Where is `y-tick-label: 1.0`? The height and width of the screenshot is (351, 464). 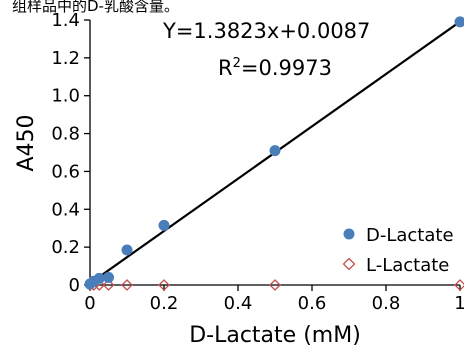 y-tick-label: 1.0 is located at coordinates (65, 96).